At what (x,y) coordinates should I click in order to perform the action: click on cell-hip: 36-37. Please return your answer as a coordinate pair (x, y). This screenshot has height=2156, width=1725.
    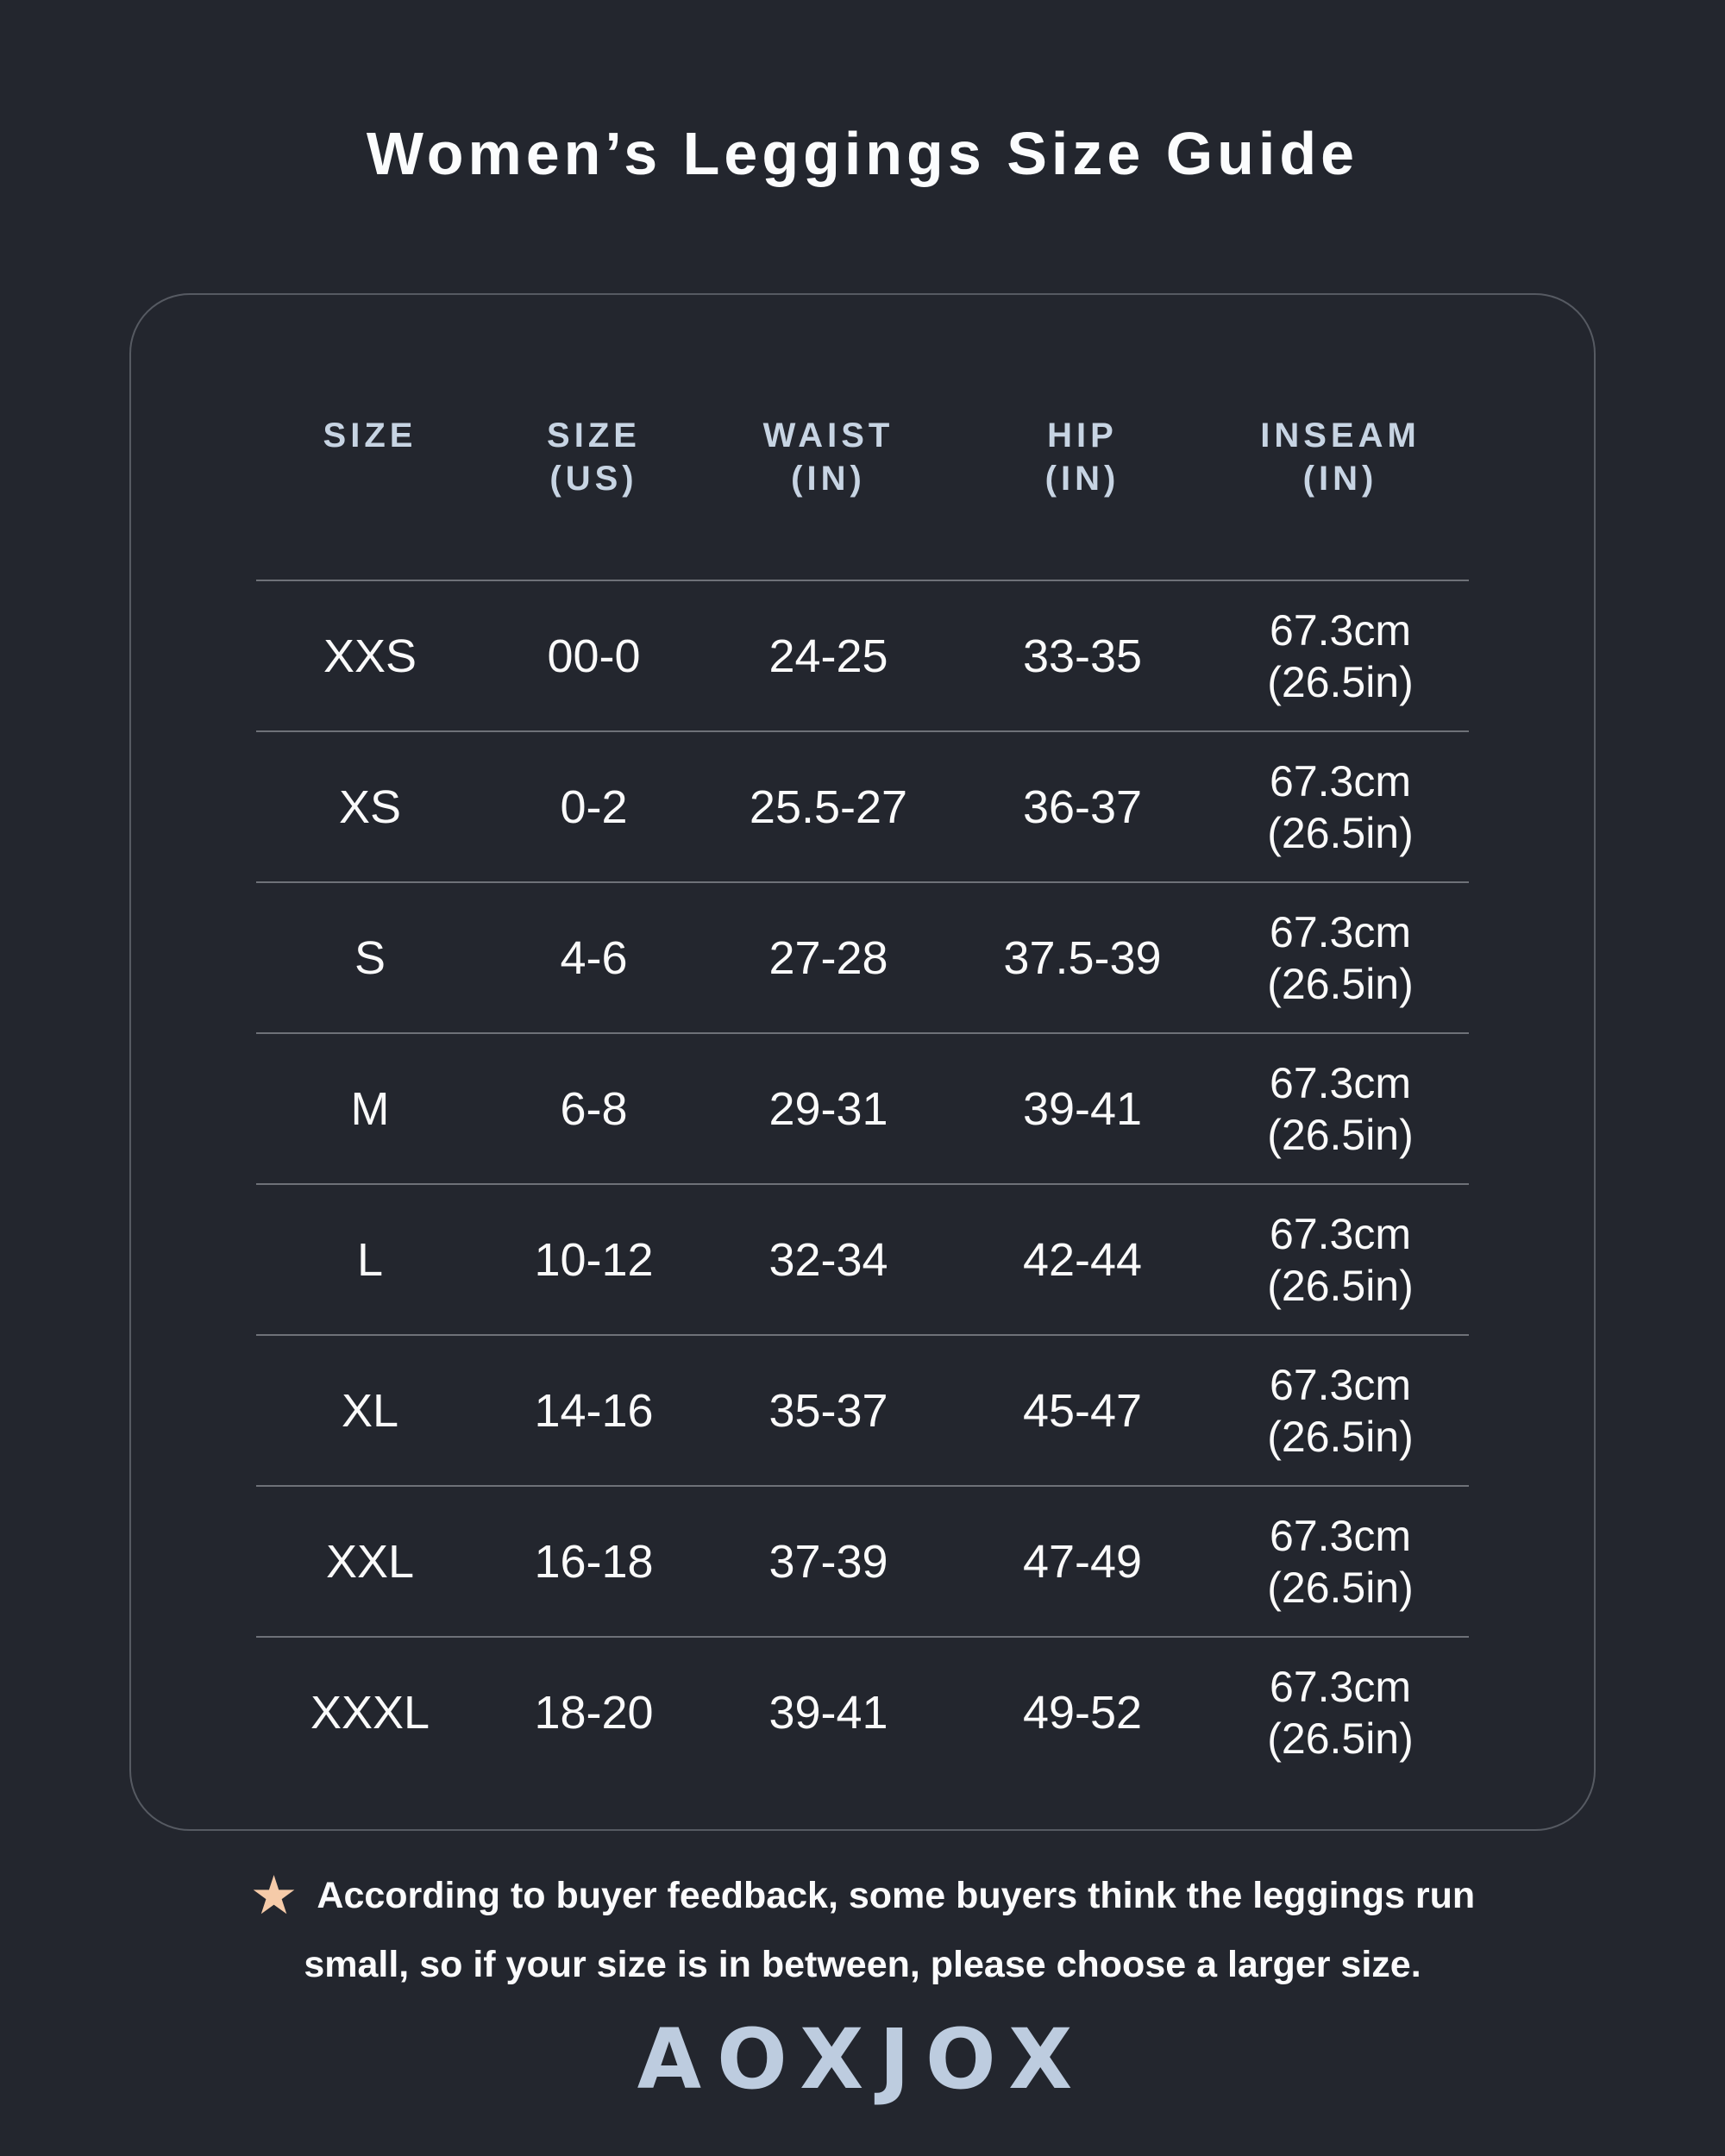
    Looking at the image, I should click on (1082, 806).